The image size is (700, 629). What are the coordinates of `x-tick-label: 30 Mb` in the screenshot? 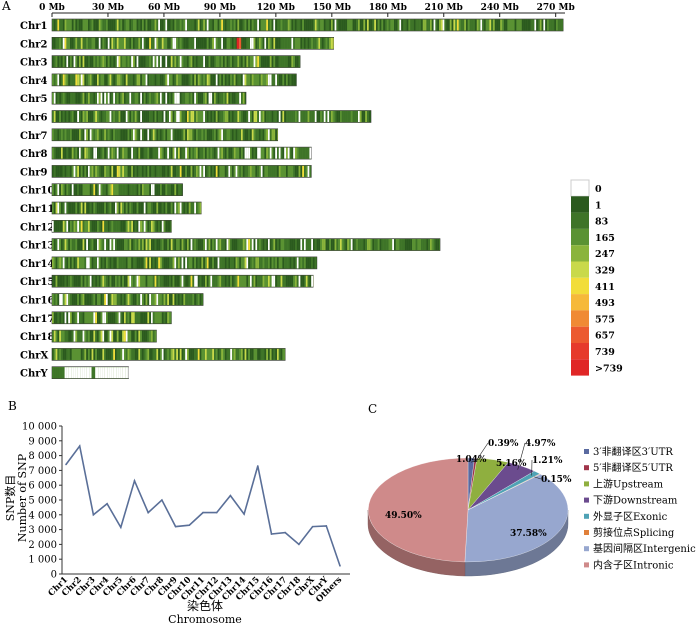 It's located at (108, 8).